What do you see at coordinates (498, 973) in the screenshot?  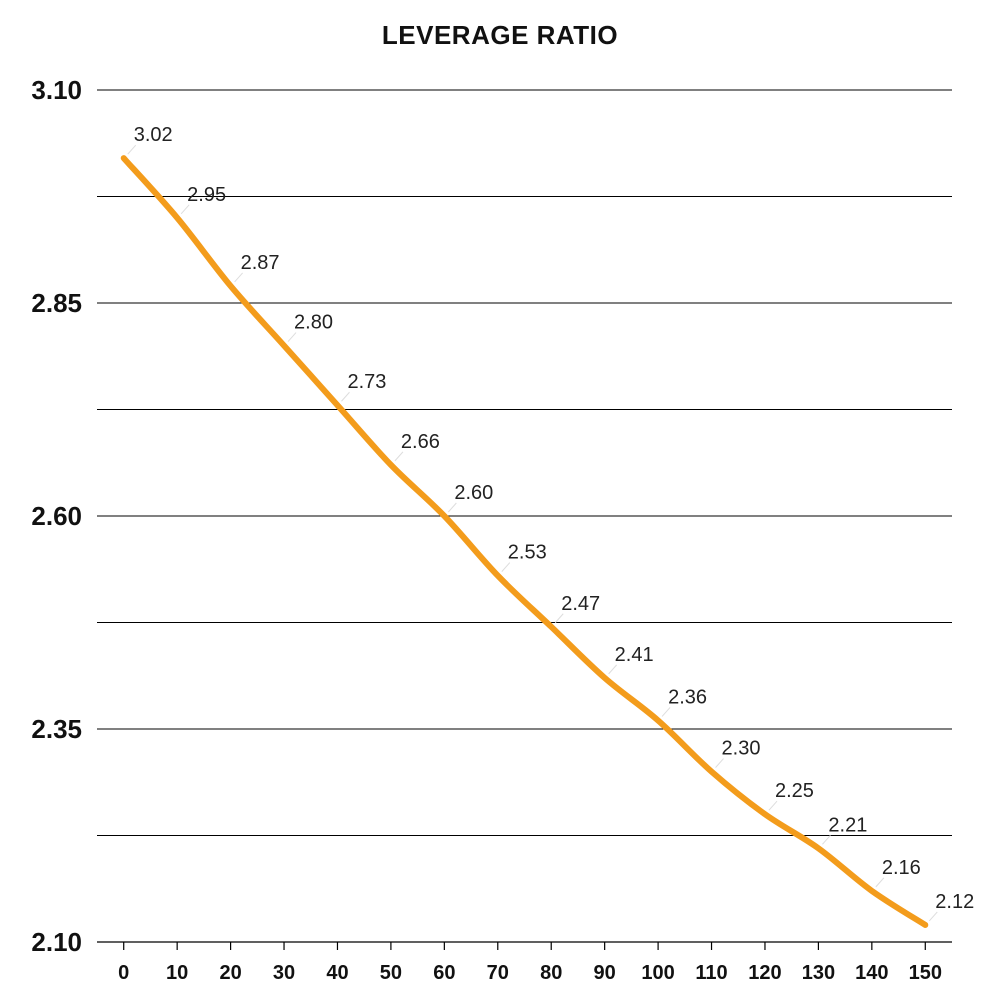 I see `x-tick-label: 70` at bounding box center [498, 973].